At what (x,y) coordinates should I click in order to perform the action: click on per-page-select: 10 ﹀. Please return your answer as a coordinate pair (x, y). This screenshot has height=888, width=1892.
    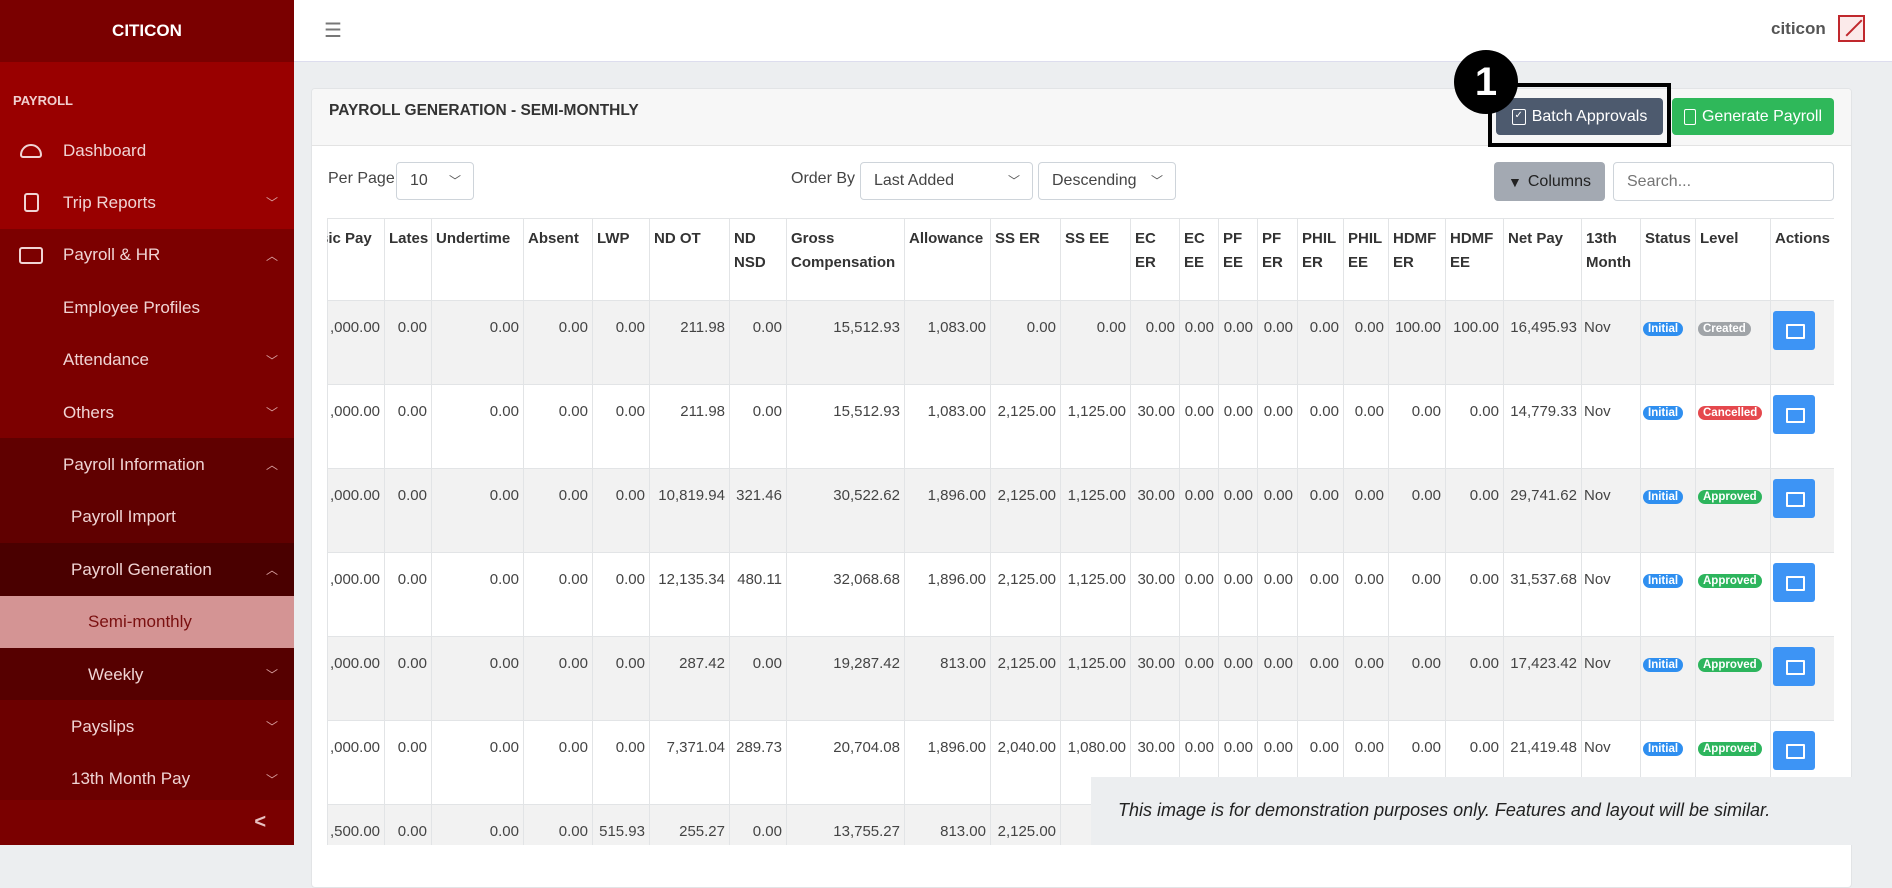
    Looking at the image, I should click on (435, 181).